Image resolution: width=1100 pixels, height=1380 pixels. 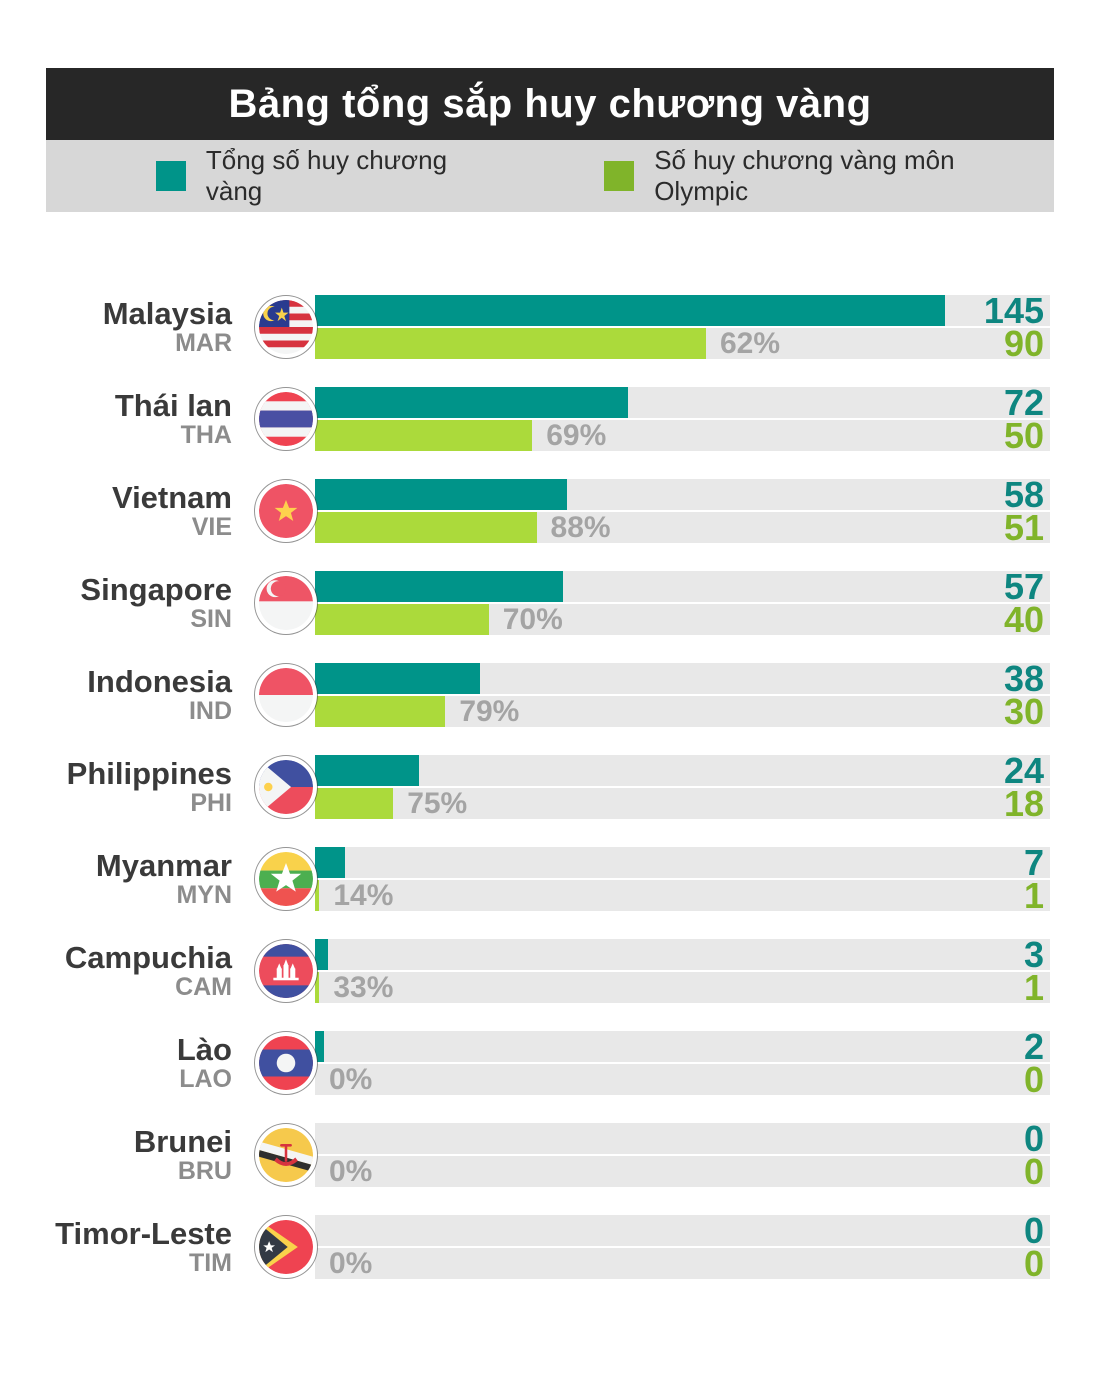 What do you see at coordinates (173, 405) in the screenshot?
I see `country-name: Thái lan` at bounding box center [173, 405].